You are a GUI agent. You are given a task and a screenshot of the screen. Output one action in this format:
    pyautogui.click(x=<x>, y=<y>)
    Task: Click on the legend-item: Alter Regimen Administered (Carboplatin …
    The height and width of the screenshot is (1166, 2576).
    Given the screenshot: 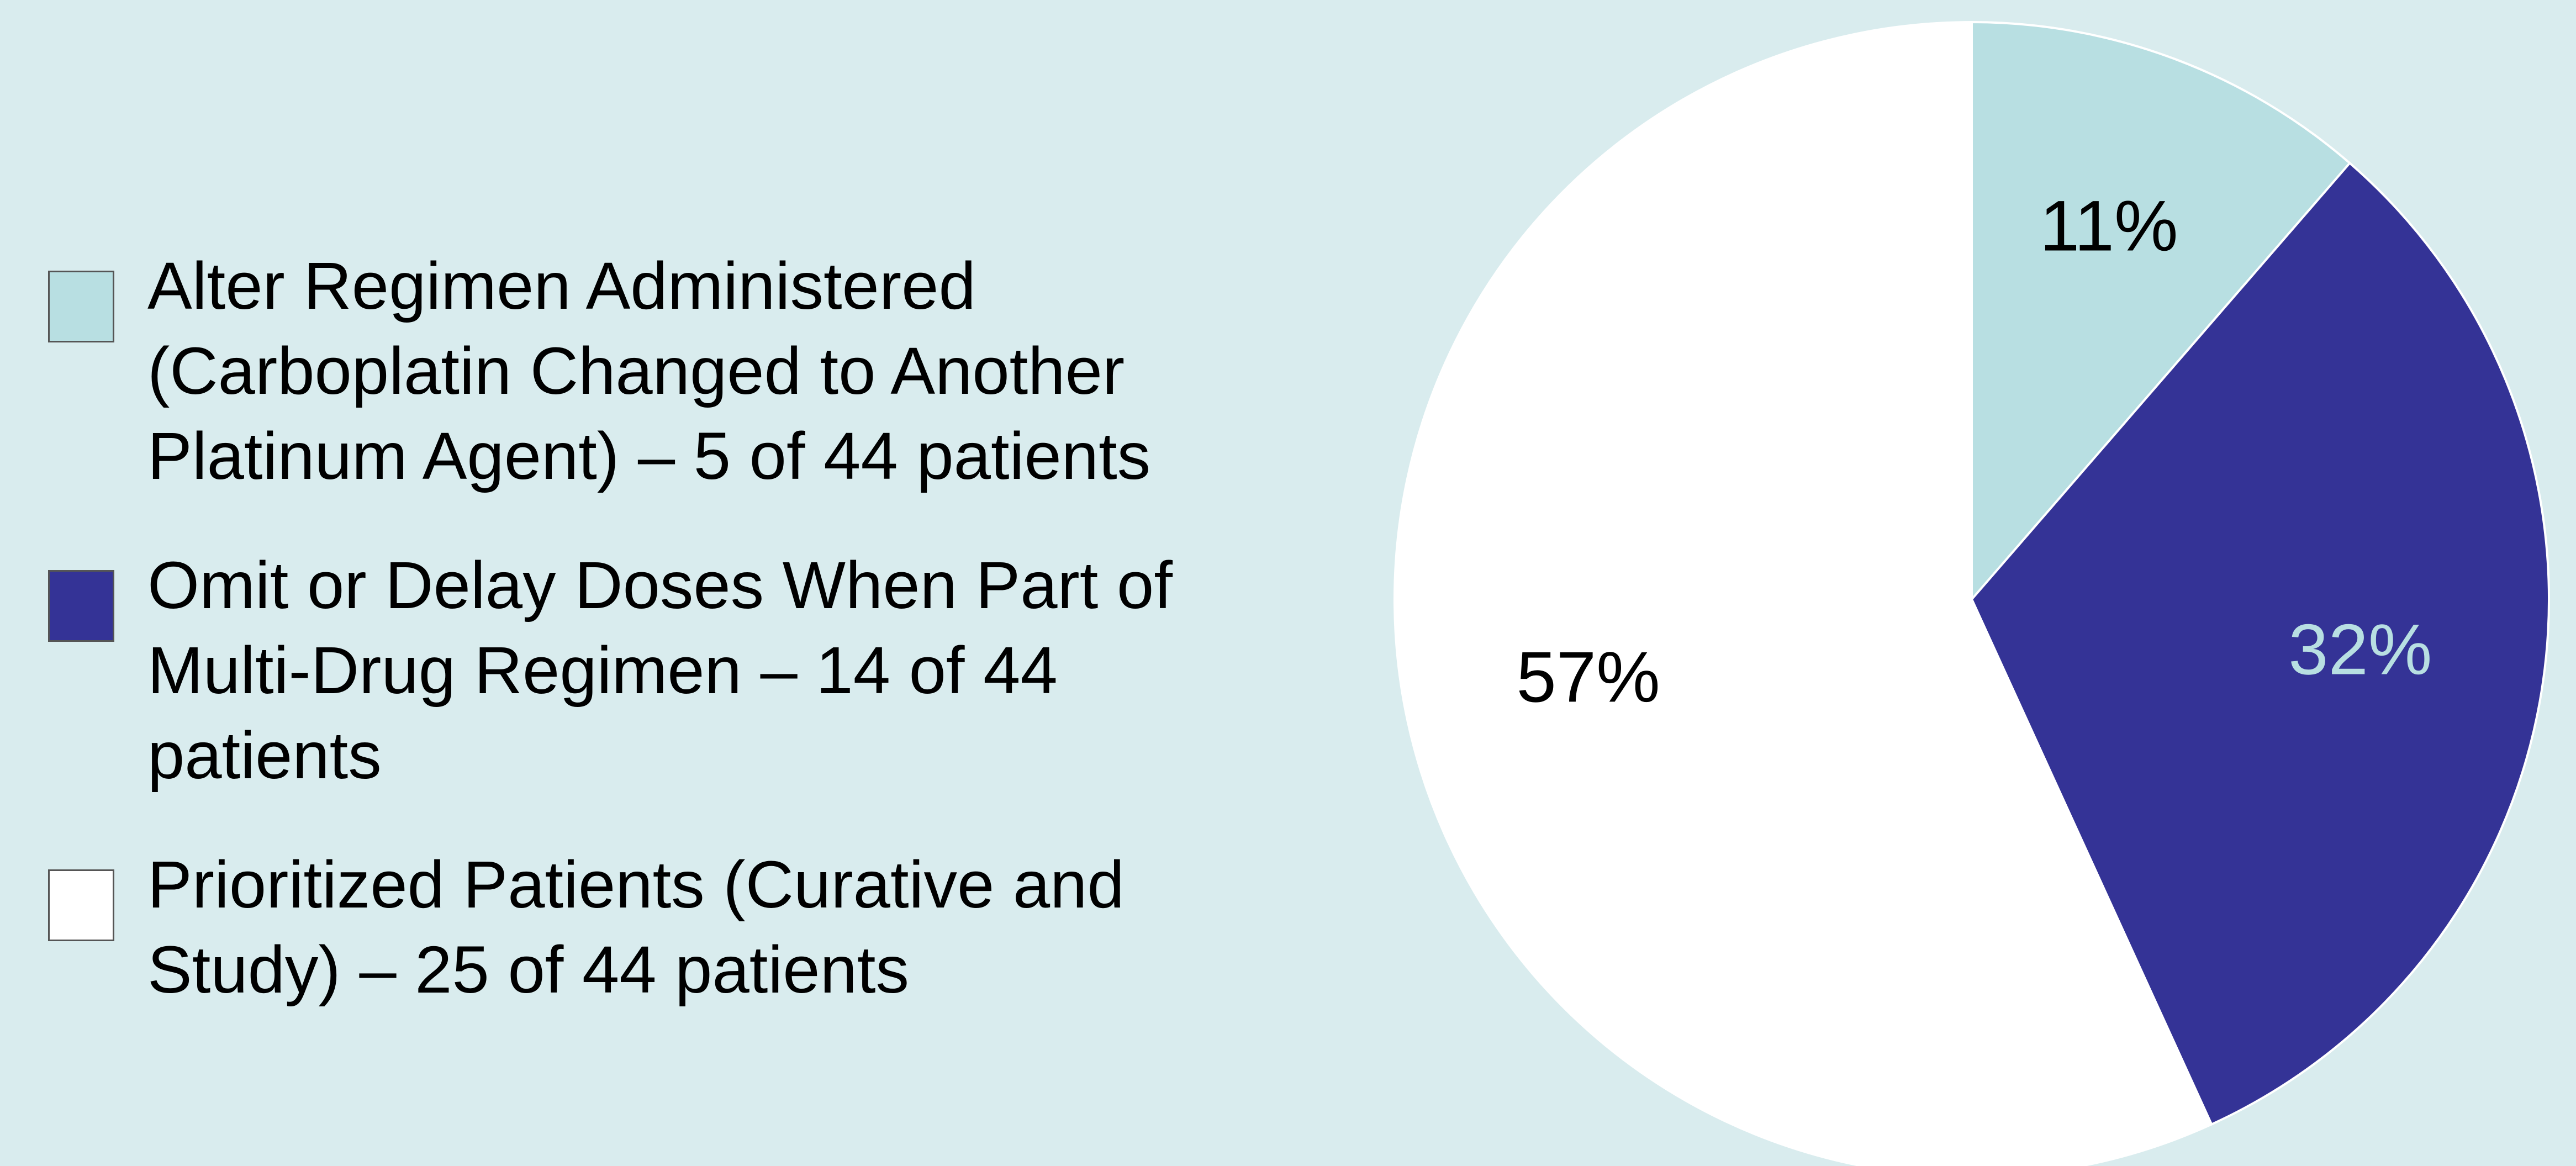 What is the action you would take?
    pyautogui.click(x=683, y=370)
    